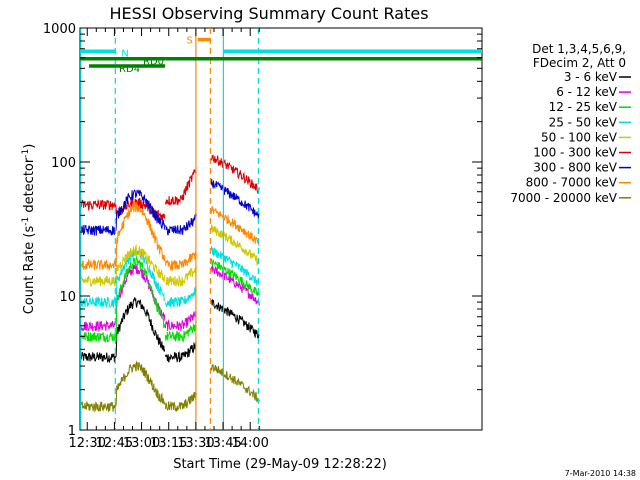  What do you see at coordinates (87, 443) in the screenshot?
I see `x-tick-label: 12:30` at bounding box center [87, 443].